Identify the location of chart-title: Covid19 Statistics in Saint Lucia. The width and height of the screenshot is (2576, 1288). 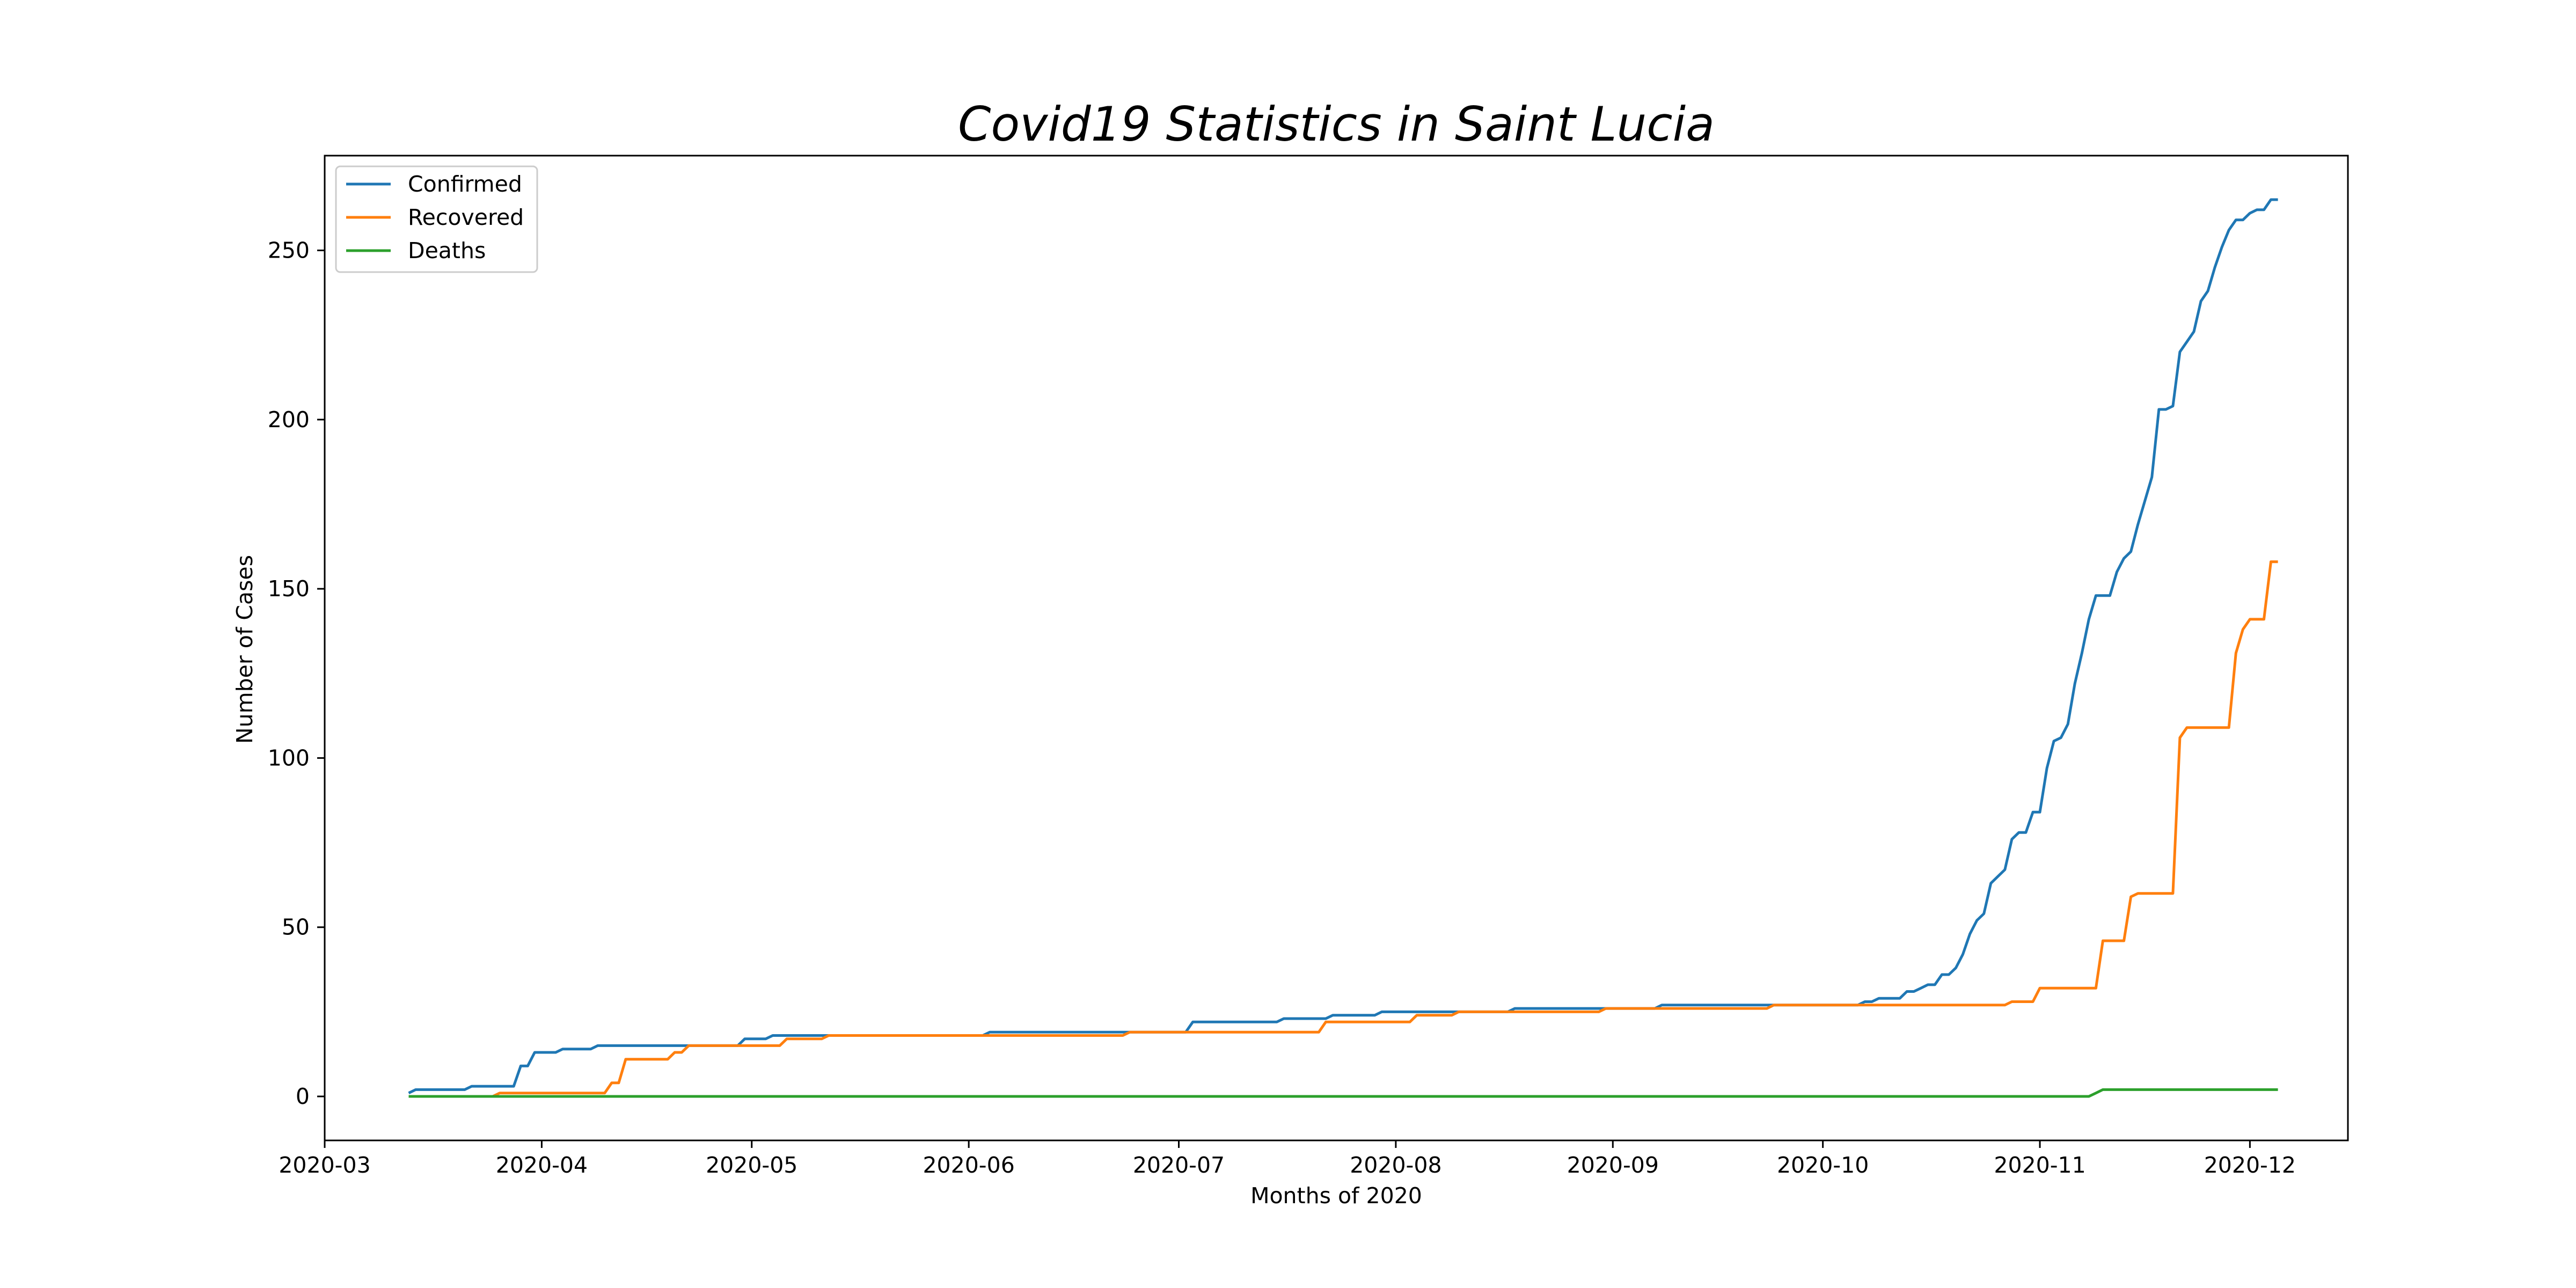
(1336, 124).